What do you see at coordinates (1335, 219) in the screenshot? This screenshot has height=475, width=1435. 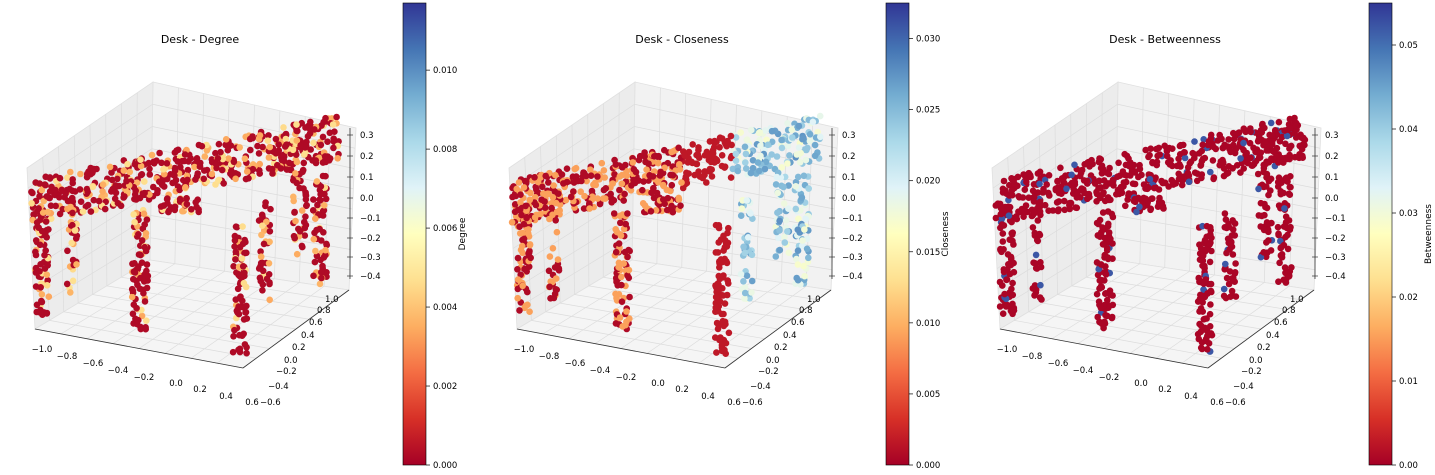 I see `z-tick-label: −0.1` at bounding box center [1335, 219].